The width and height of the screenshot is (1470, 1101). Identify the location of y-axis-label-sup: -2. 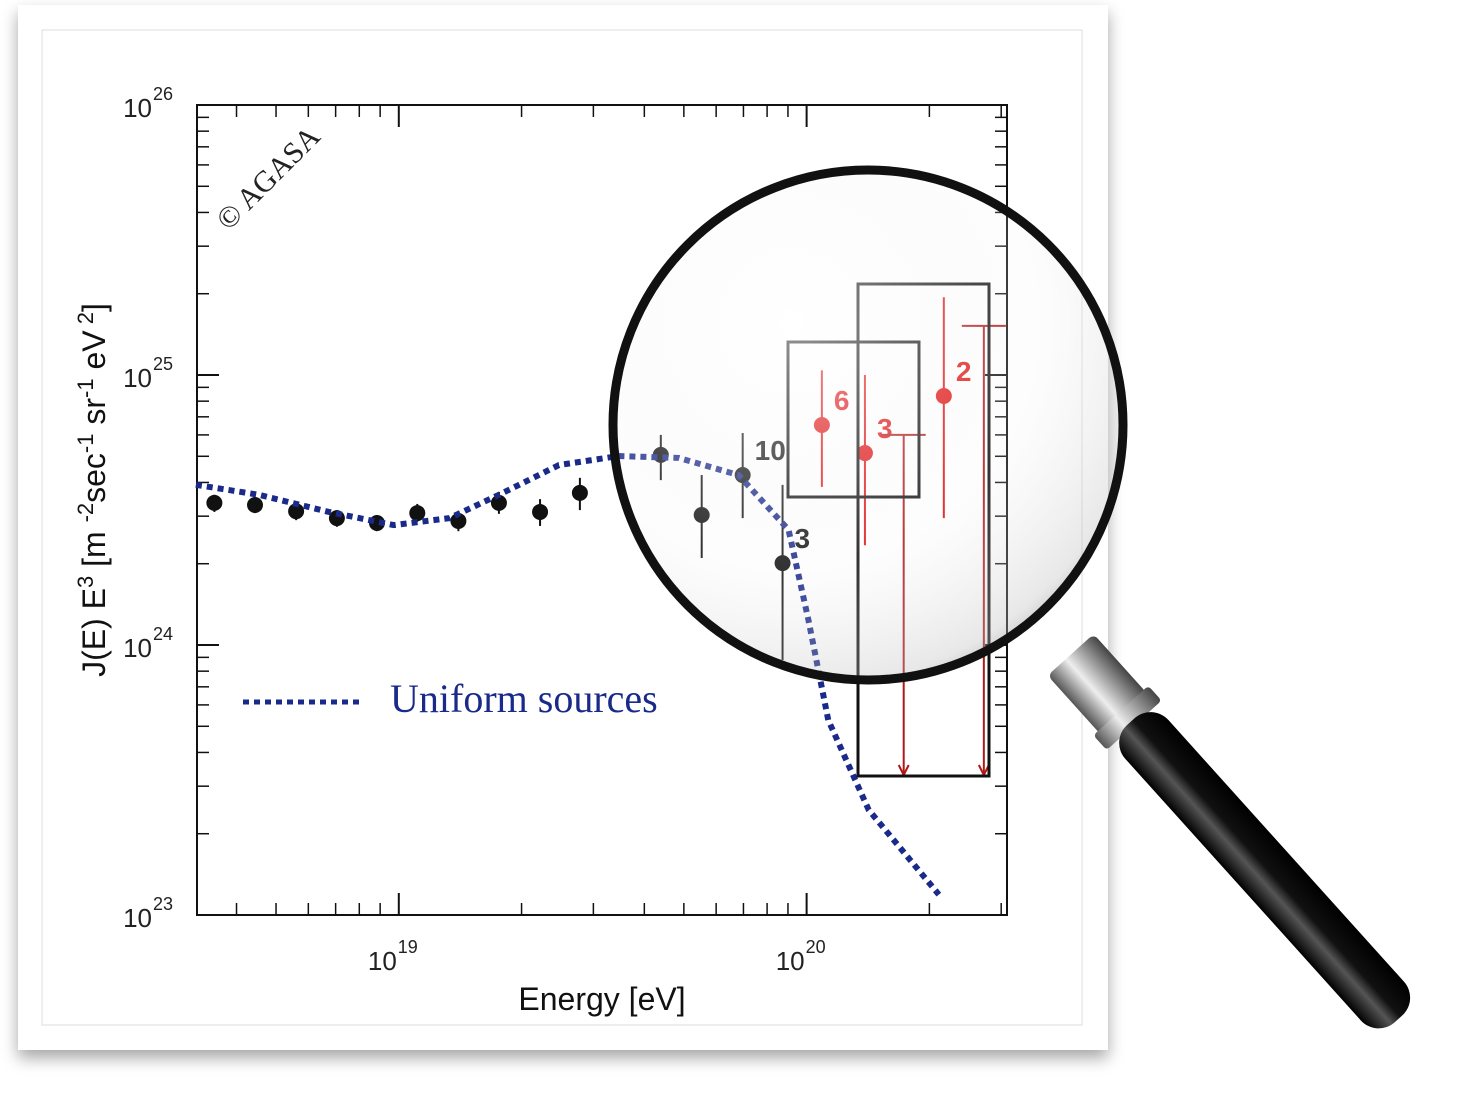
(85, 513).